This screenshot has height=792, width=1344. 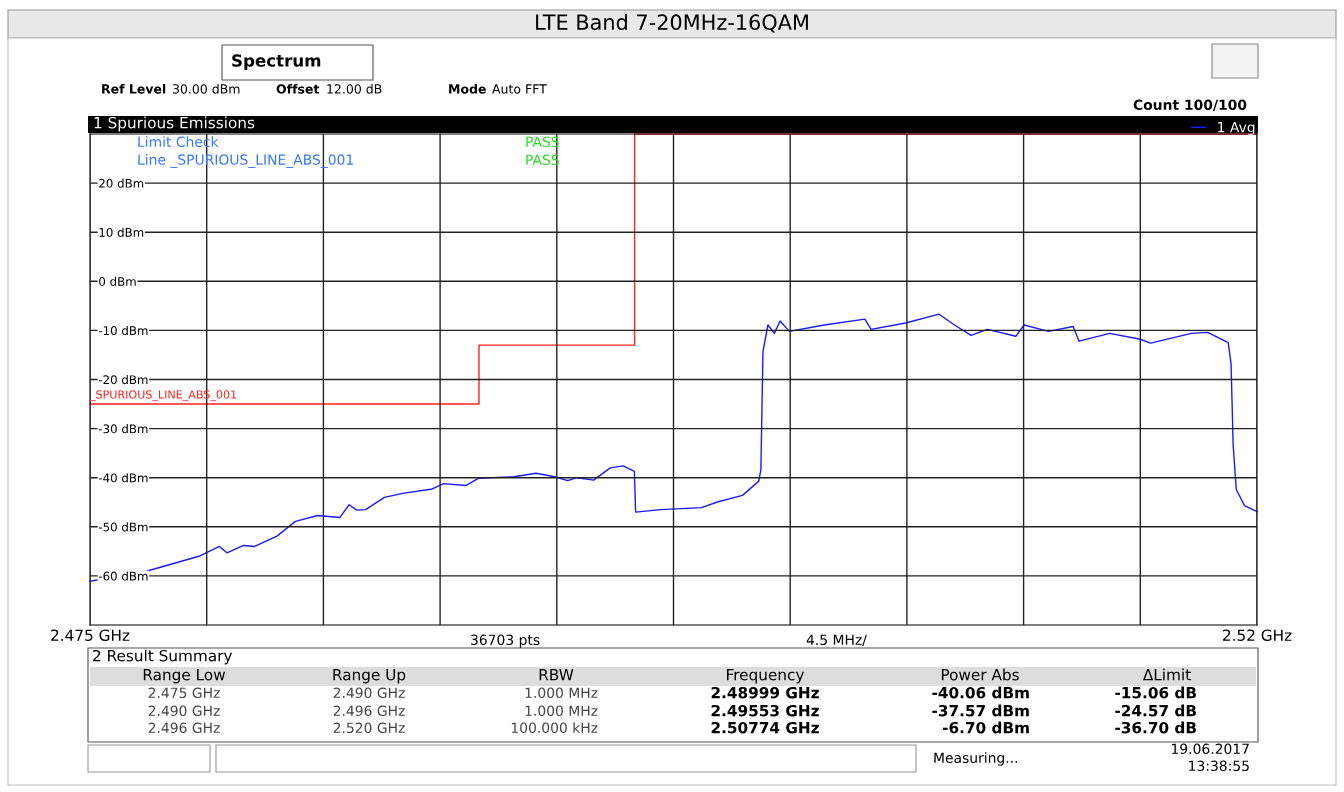 I want to click on text: Range Up, so click(x=369, y=676).